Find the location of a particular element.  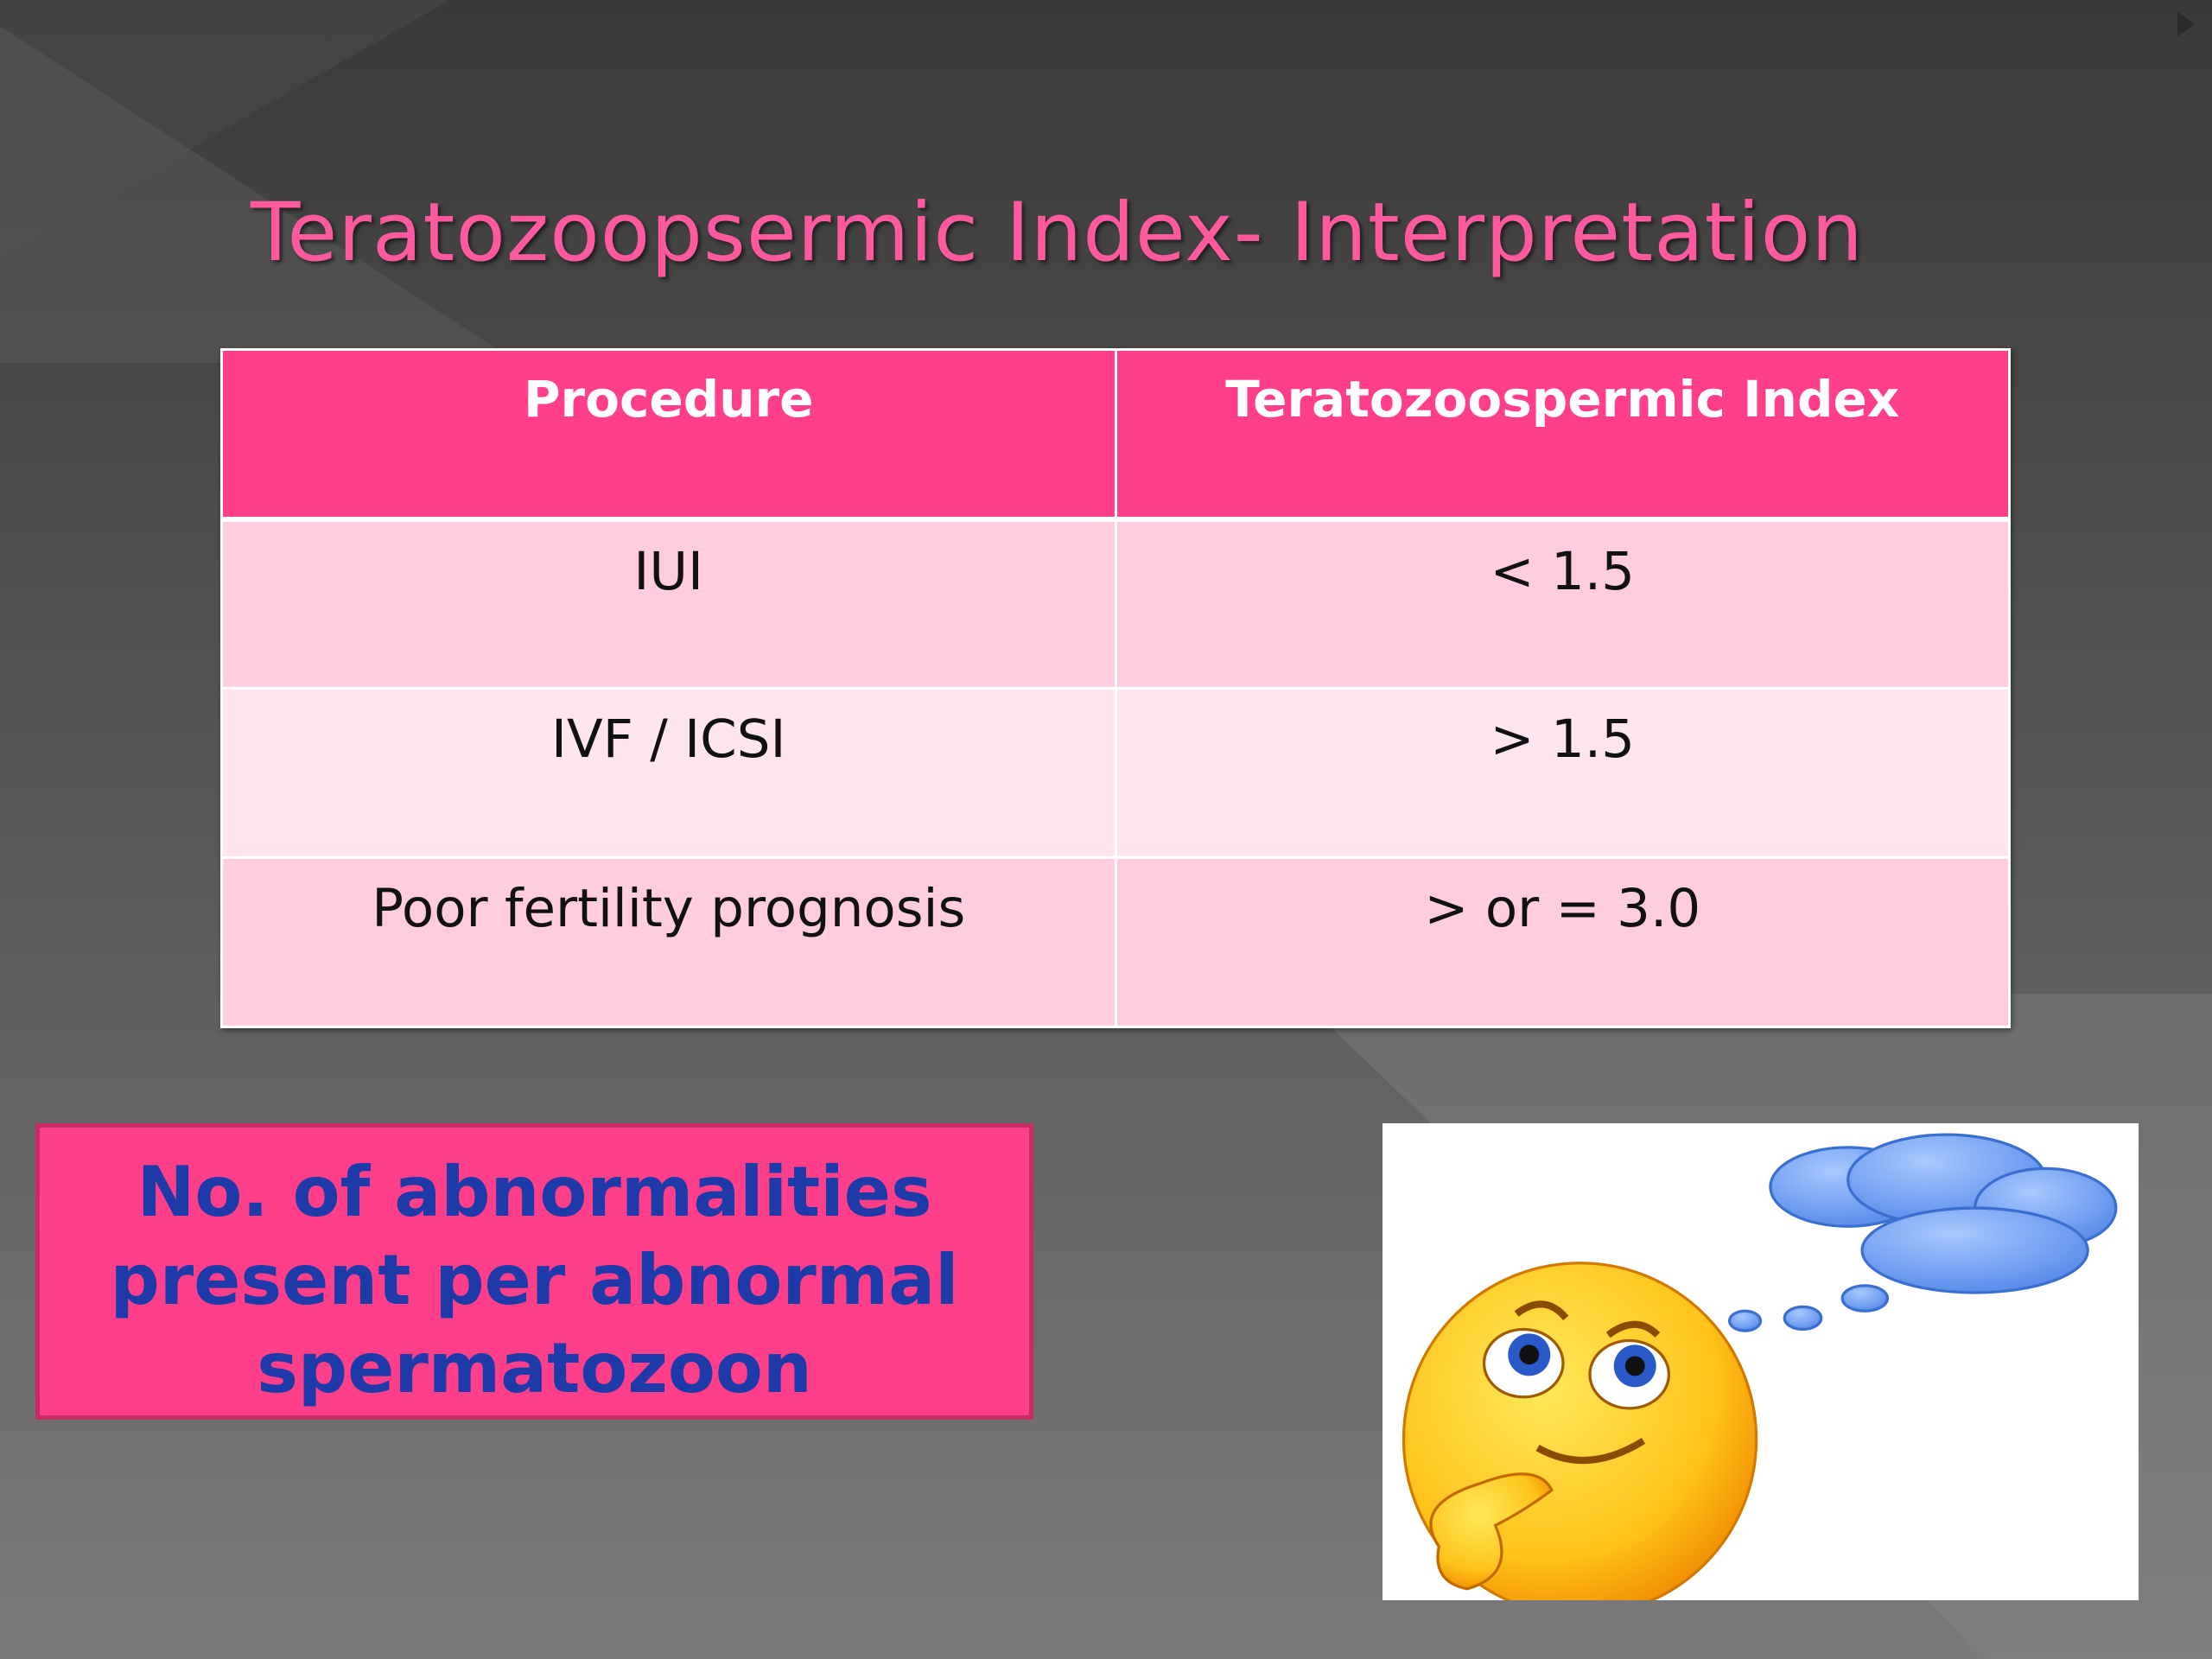

cell: Poor fertility prognosis is located at coordinates (668, 942).